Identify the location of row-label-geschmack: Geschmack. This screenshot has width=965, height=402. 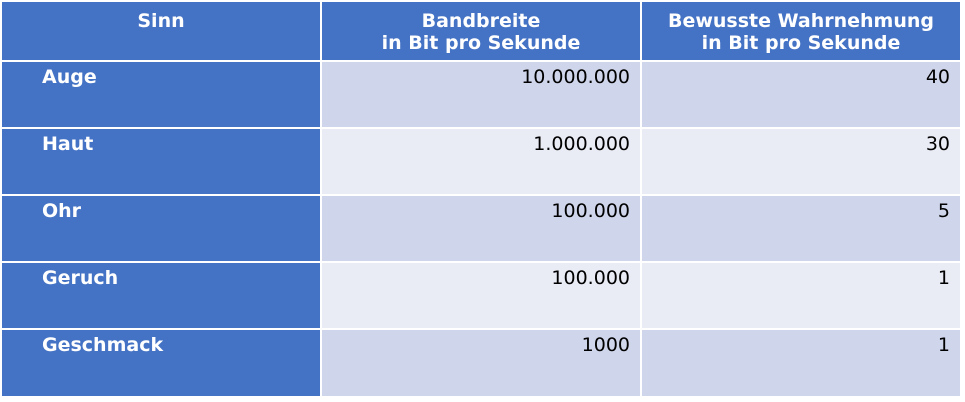
(161, 363).